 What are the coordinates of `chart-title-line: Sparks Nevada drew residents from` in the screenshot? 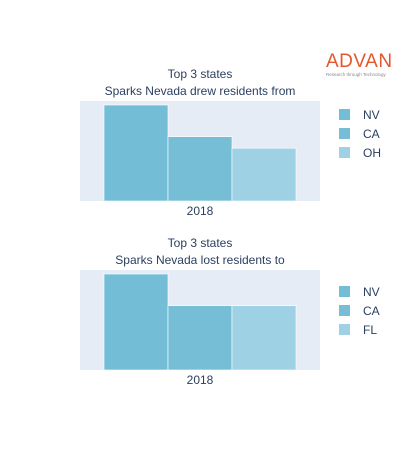 It's located at (200, 91).